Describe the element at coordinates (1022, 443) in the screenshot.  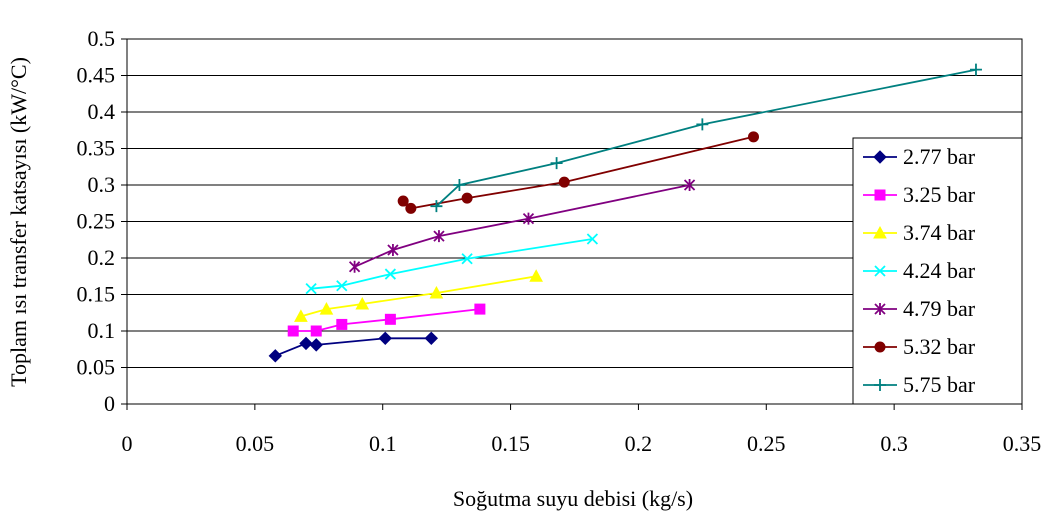
I see `x-tick-label: 0.35` at that location.